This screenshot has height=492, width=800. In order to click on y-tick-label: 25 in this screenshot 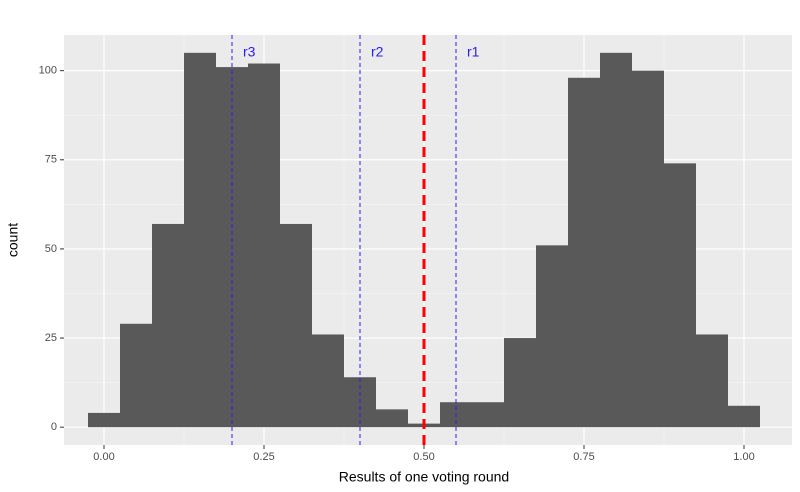, I will do `click(51, 338)`.